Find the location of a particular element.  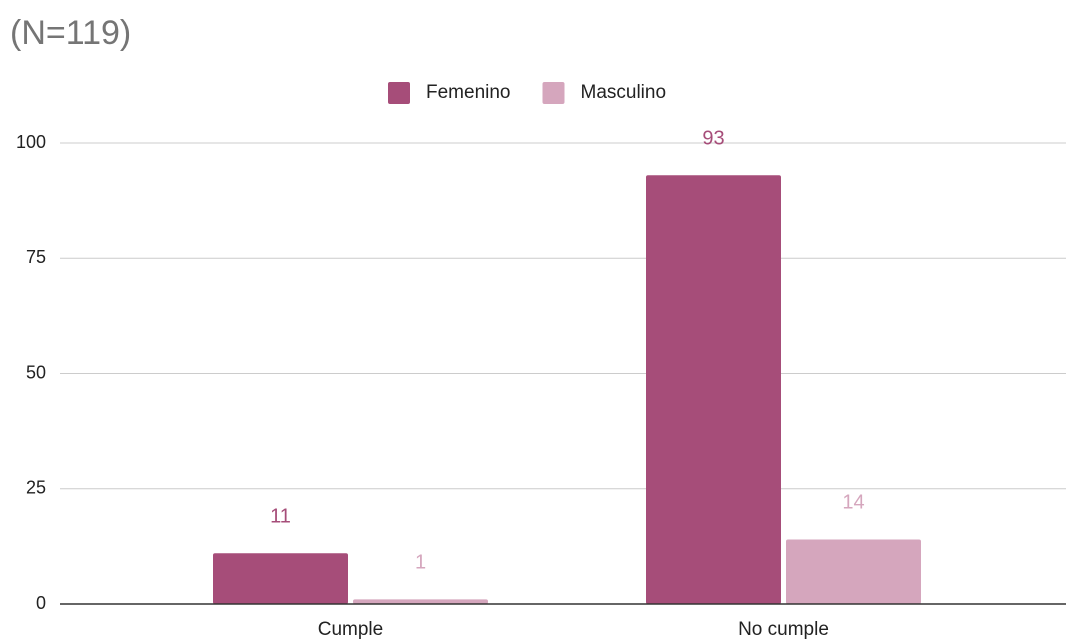

y-tick-label: 50 is located at coordinates (36, 372).